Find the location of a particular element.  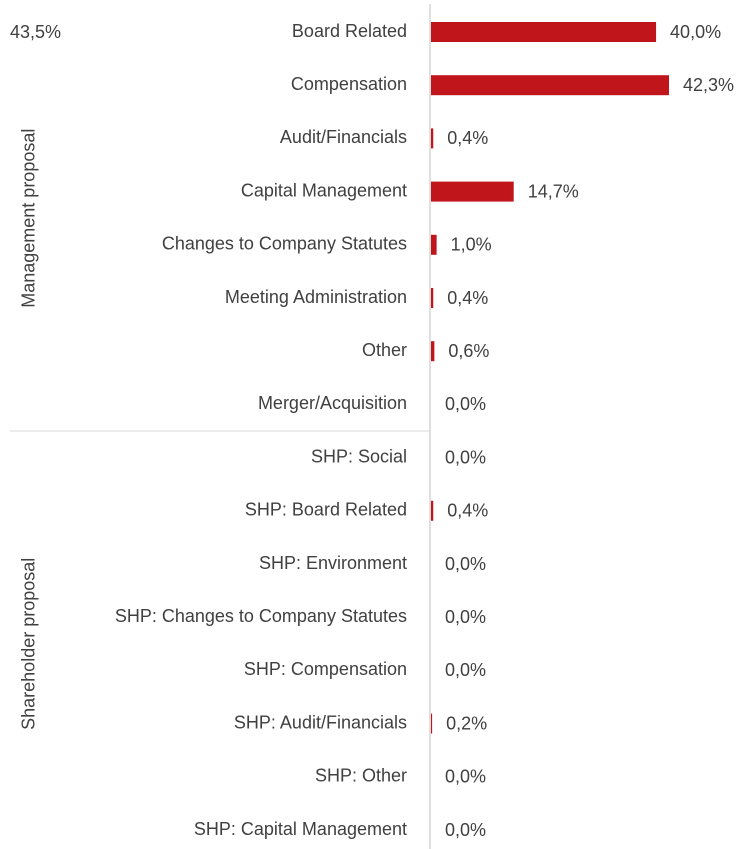

category-label: Changes to Company Statutes is located at coordinates (284, 244).